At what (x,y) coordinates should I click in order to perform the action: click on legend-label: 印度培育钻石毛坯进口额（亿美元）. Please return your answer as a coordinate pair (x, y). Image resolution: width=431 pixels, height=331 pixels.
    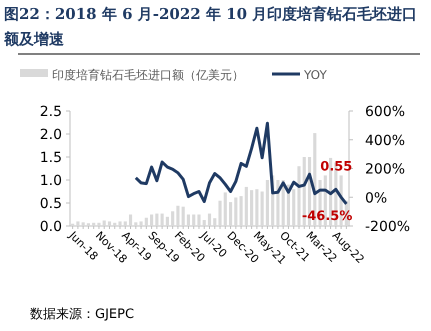
    Looking at the image, I should click on (148, 75).